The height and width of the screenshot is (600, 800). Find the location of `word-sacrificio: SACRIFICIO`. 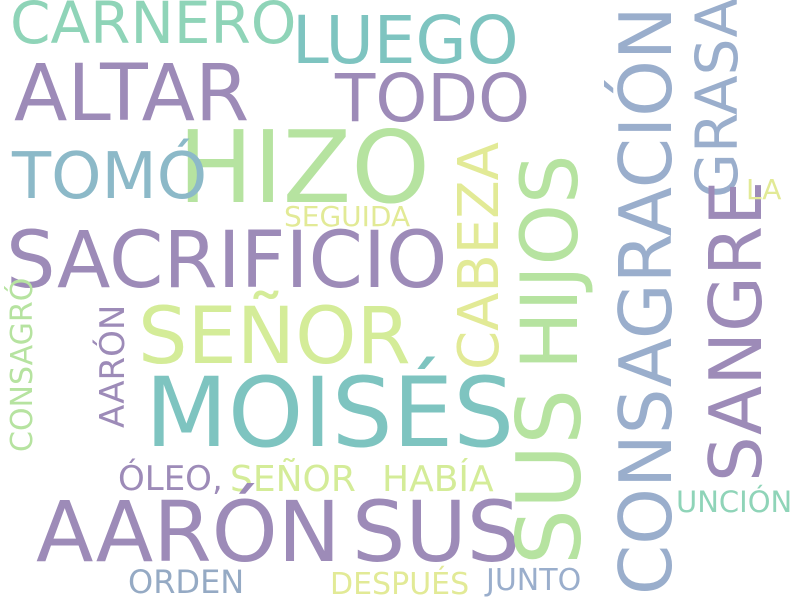

word-sacrificio: SACRIFICIO is located at coordinates (227, 261).